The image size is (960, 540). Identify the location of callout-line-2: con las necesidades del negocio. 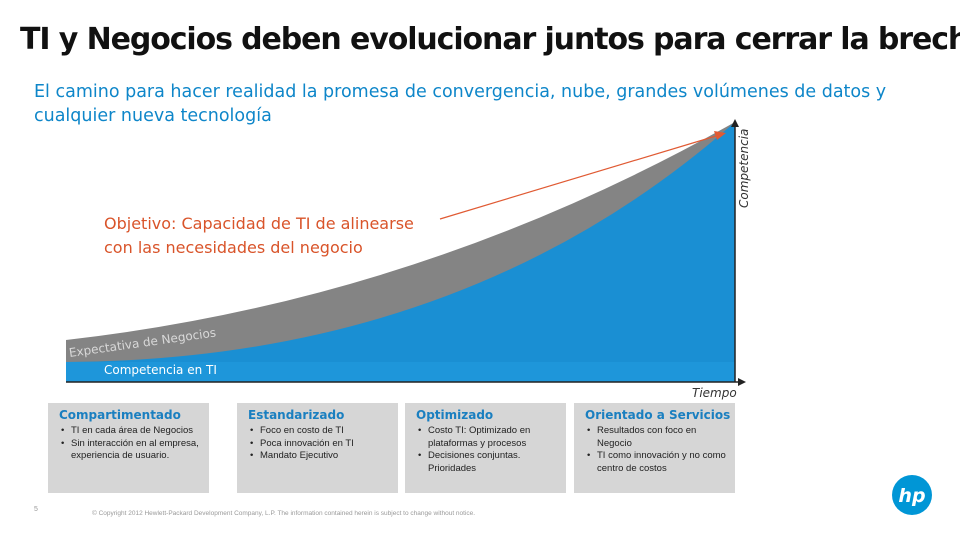
(233, 247).